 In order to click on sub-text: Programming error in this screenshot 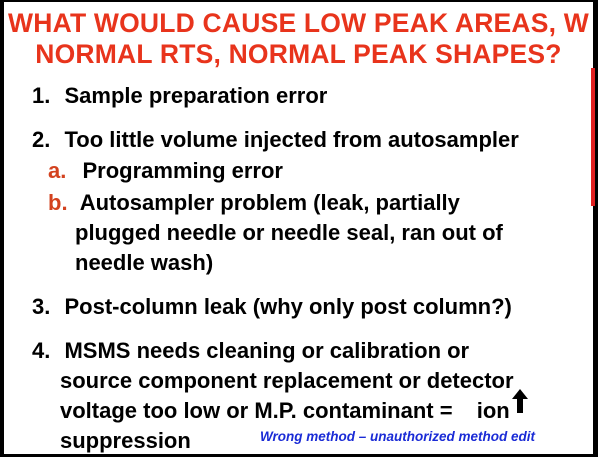, I will do `click(182, 170)`.